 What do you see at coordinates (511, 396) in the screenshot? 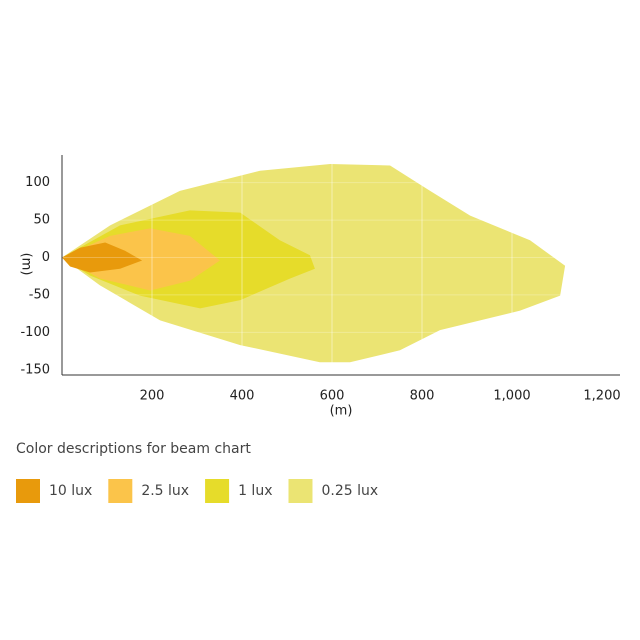
I see `x-tick-label: 1,000` at bounding box center [511, 396].